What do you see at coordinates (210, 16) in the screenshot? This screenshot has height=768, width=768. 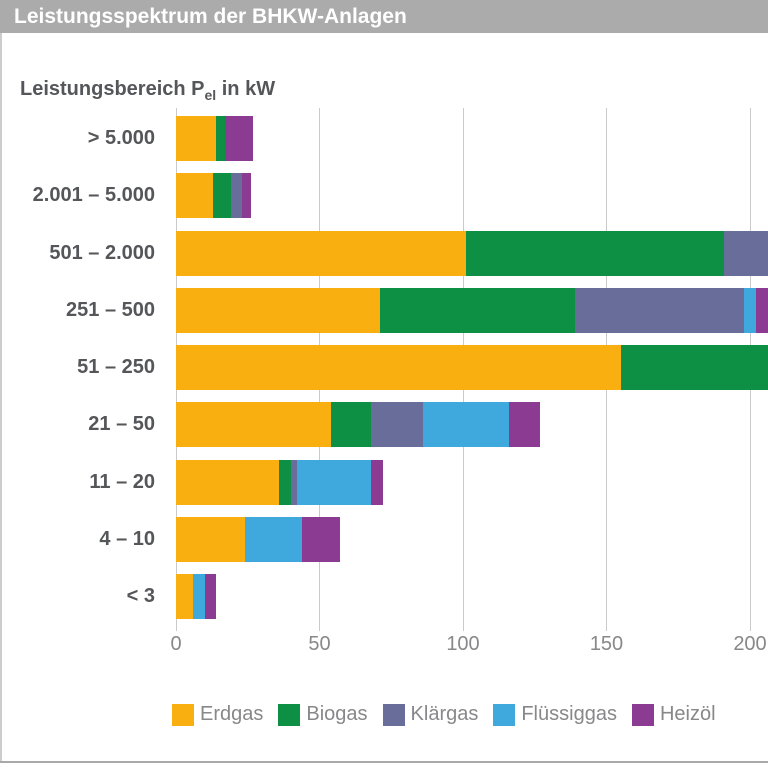 I see `page-title: Leistungsspektrum der BHKW-Anlagen` at bounding box center [210, 16].